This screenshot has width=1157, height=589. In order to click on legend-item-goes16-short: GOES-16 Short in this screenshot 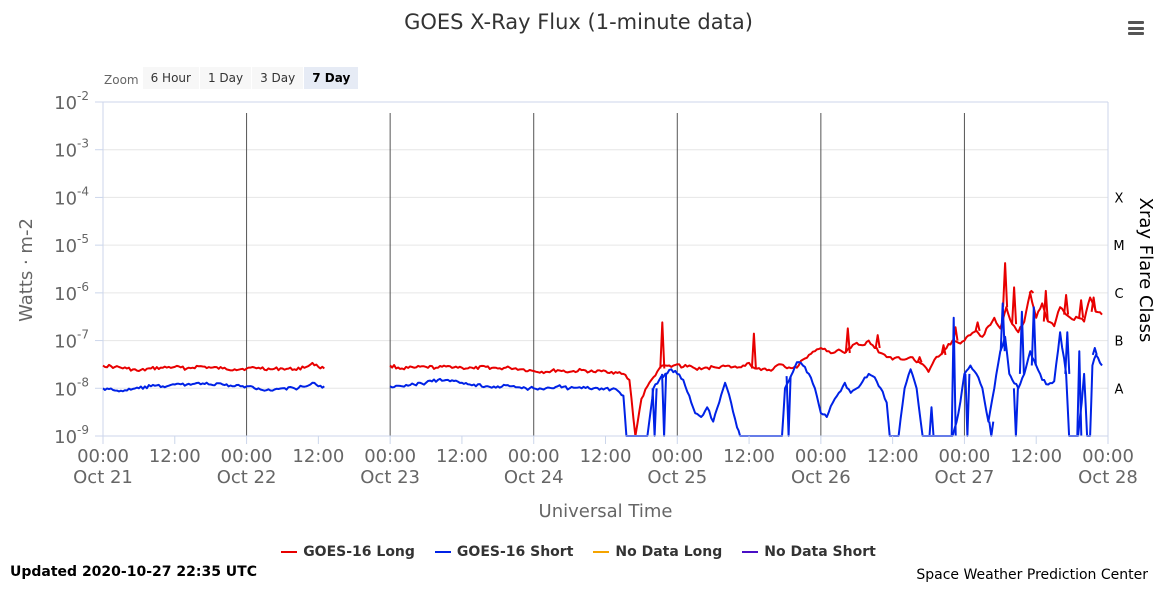, I will do `click(504, 552)`.